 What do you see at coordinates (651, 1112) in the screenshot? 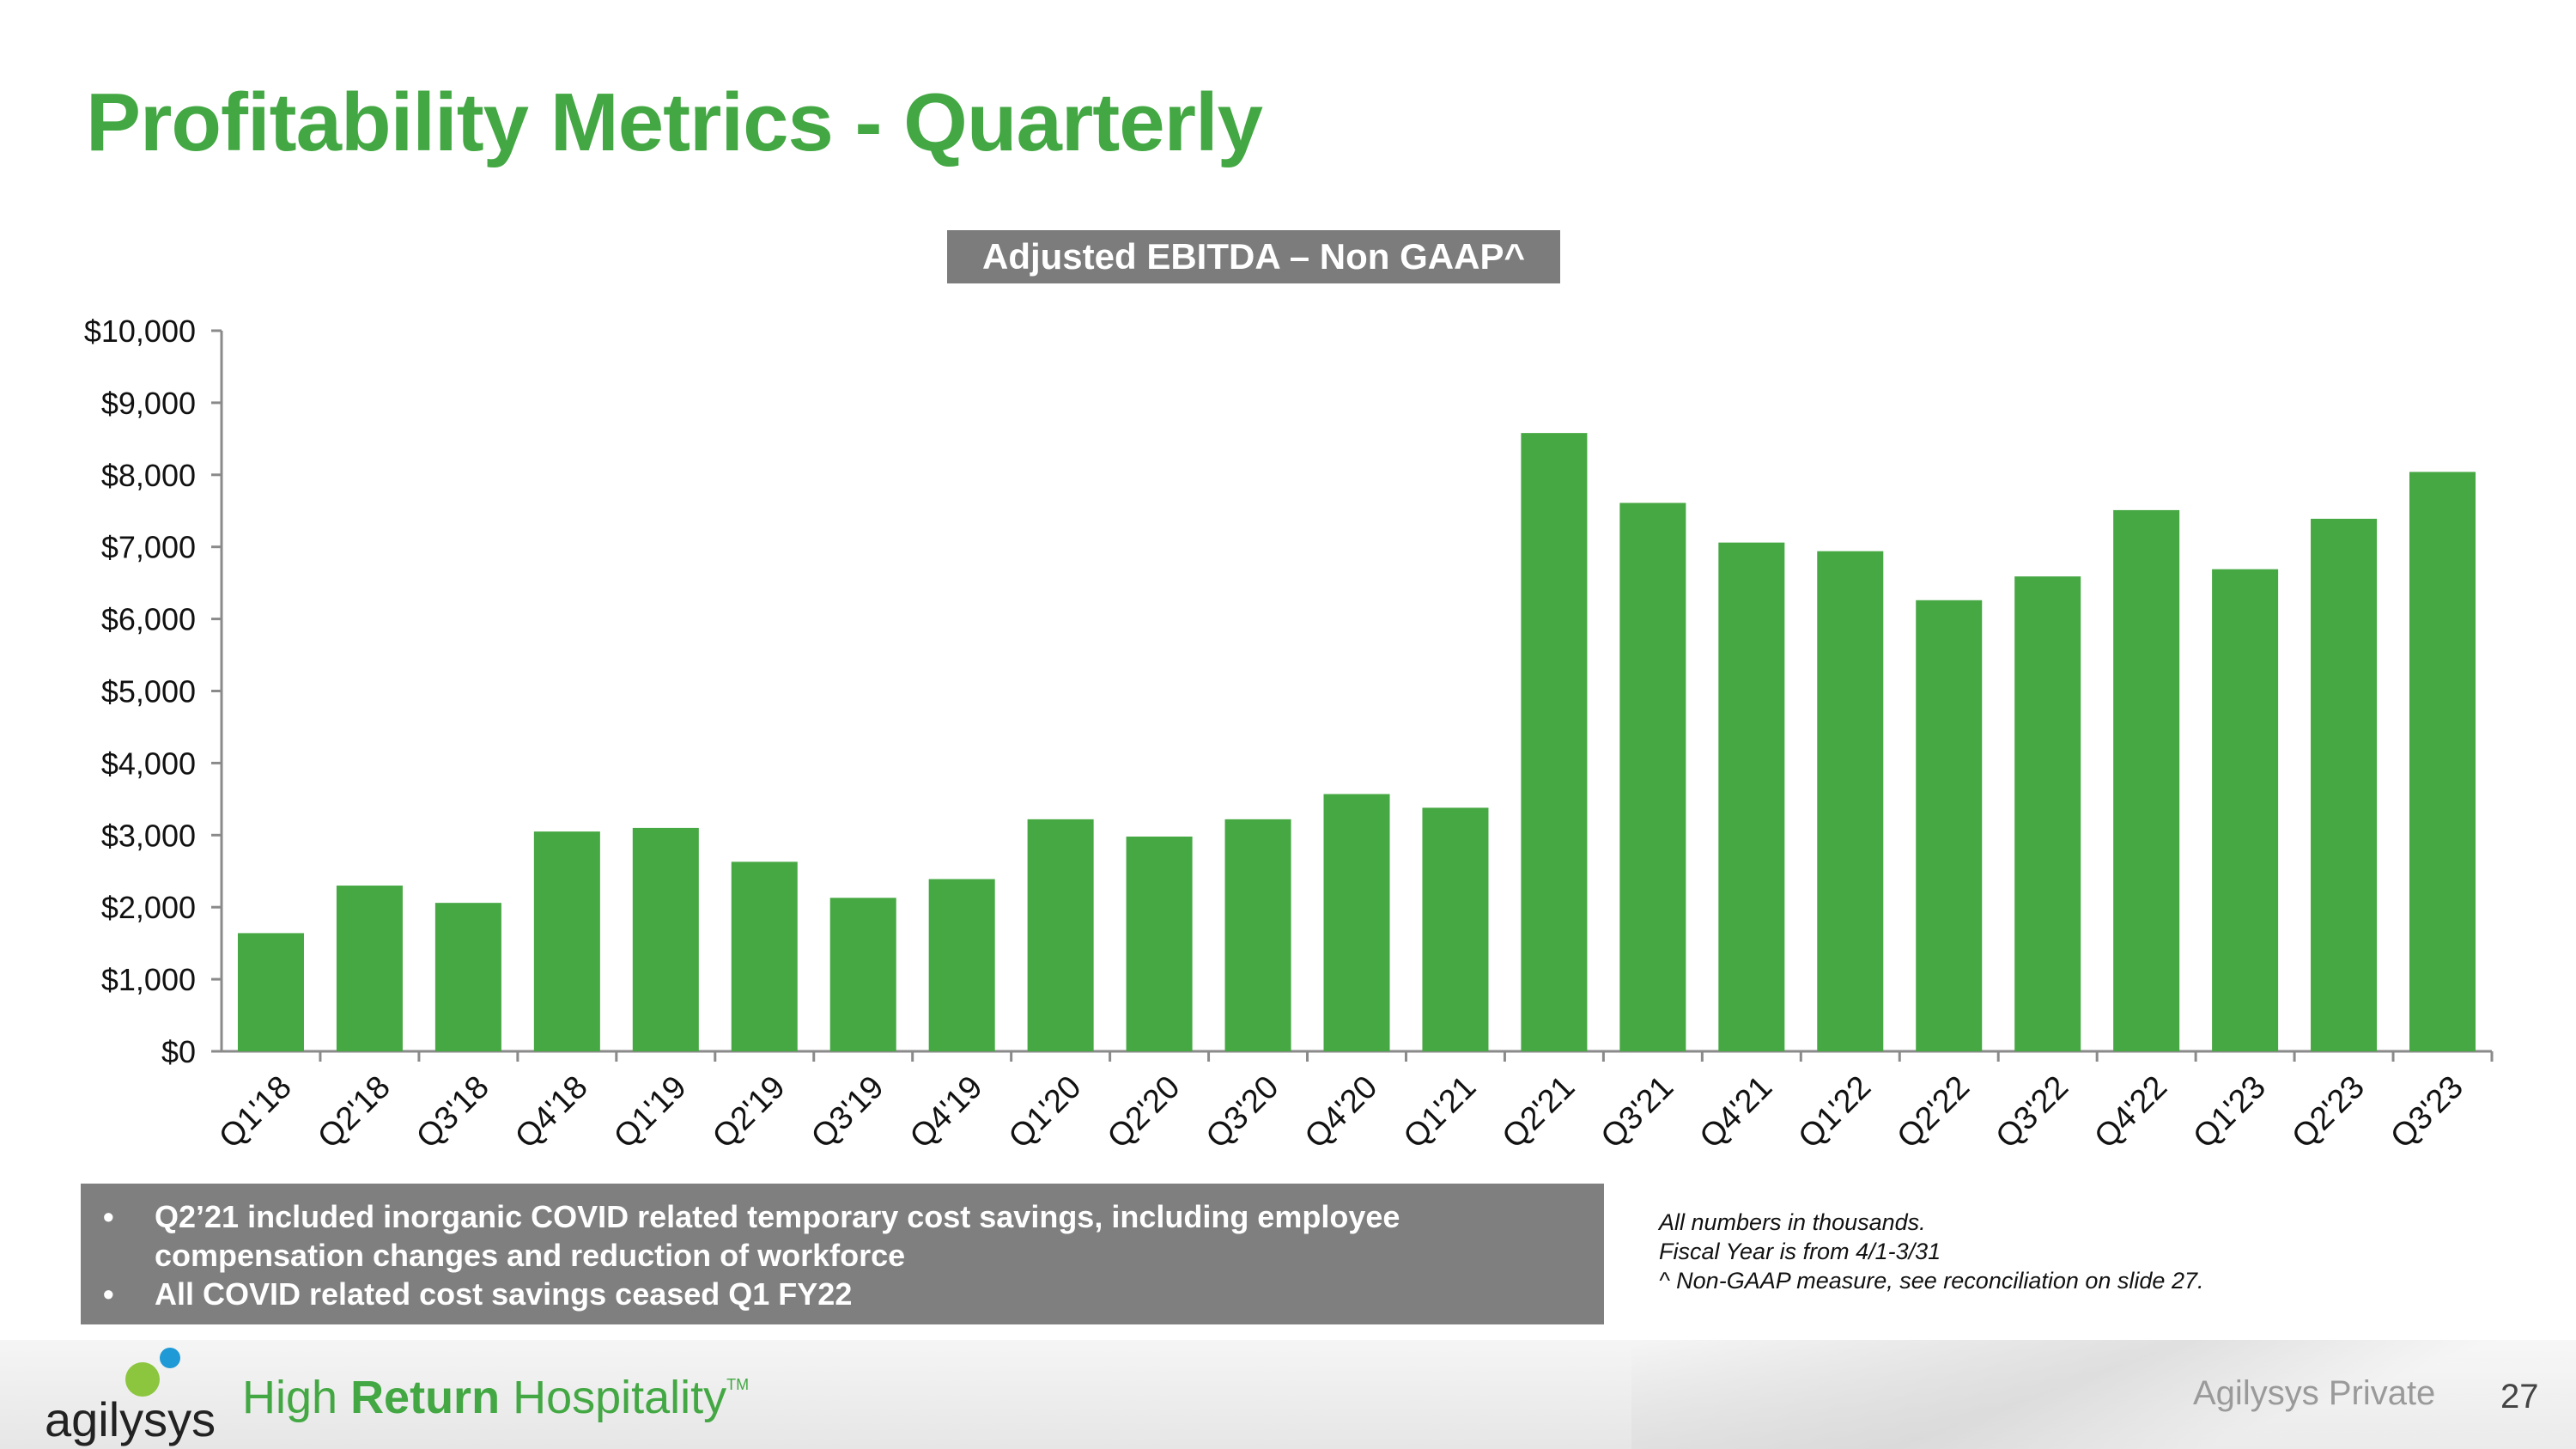
I see `x-tick-label: Q1'19` at bounding box center [651, 1112].